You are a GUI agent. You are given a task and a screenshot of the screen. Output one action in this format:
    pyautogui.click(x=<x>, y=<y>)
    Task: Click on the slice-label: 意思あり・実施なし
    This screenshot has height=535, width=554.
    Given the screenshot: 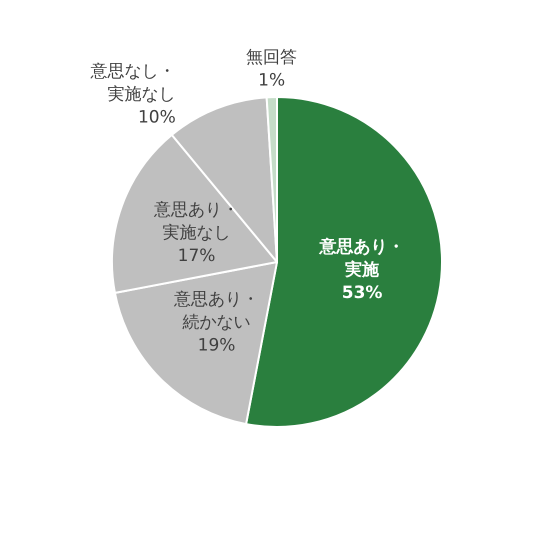 What is the action you would take?
    pyautogui.click(x=196, y=222)
    